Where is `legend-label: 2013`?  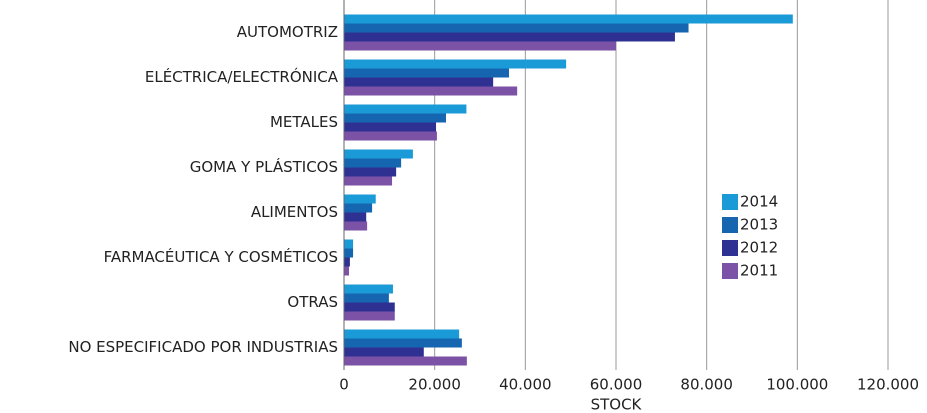 legend-label: 2013 is located at coordinates (759, 225).